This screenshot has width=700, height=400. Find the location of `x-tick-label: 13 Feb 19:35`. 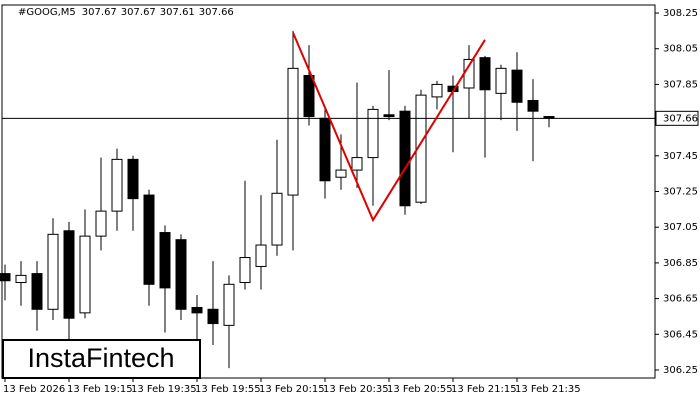

x-tick-label: 13 Feb 19:35 is located at coordinates (164, 389).